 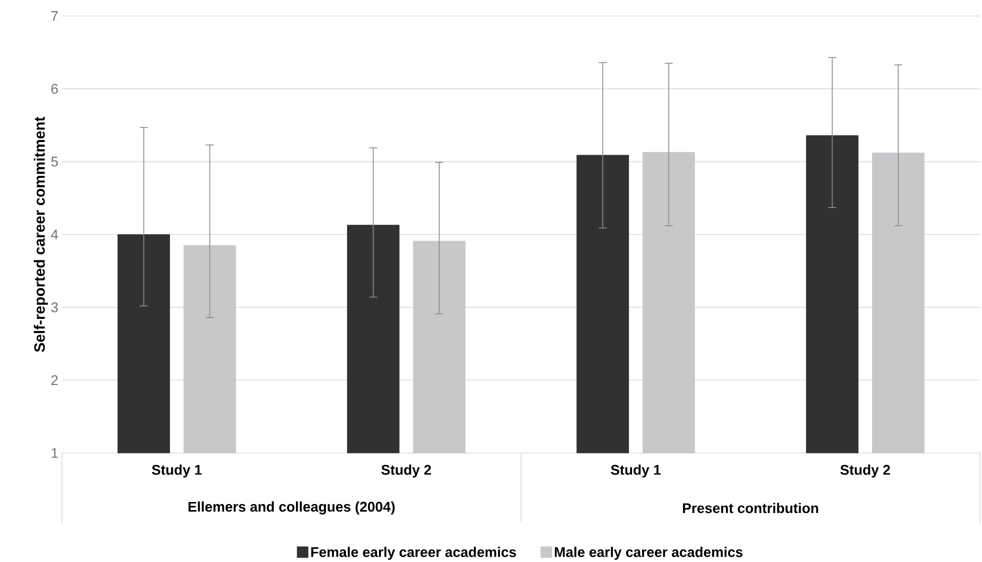 I want to click on y-tick-label: 4, so click(x=54, y=234).